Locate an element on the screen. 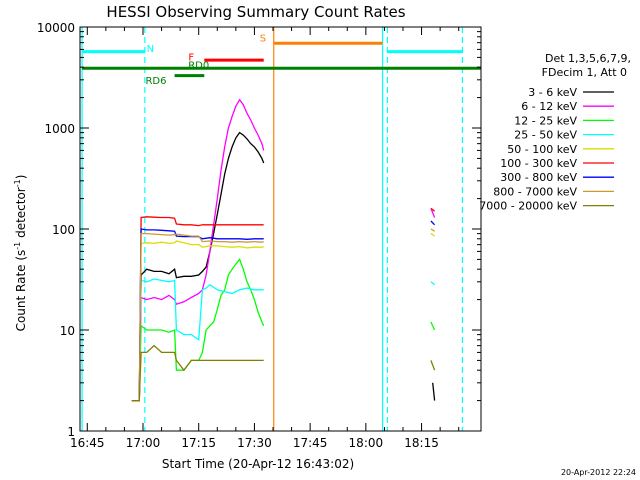  y-tick-label-5: 10000 is located at coordinates (56, 28).